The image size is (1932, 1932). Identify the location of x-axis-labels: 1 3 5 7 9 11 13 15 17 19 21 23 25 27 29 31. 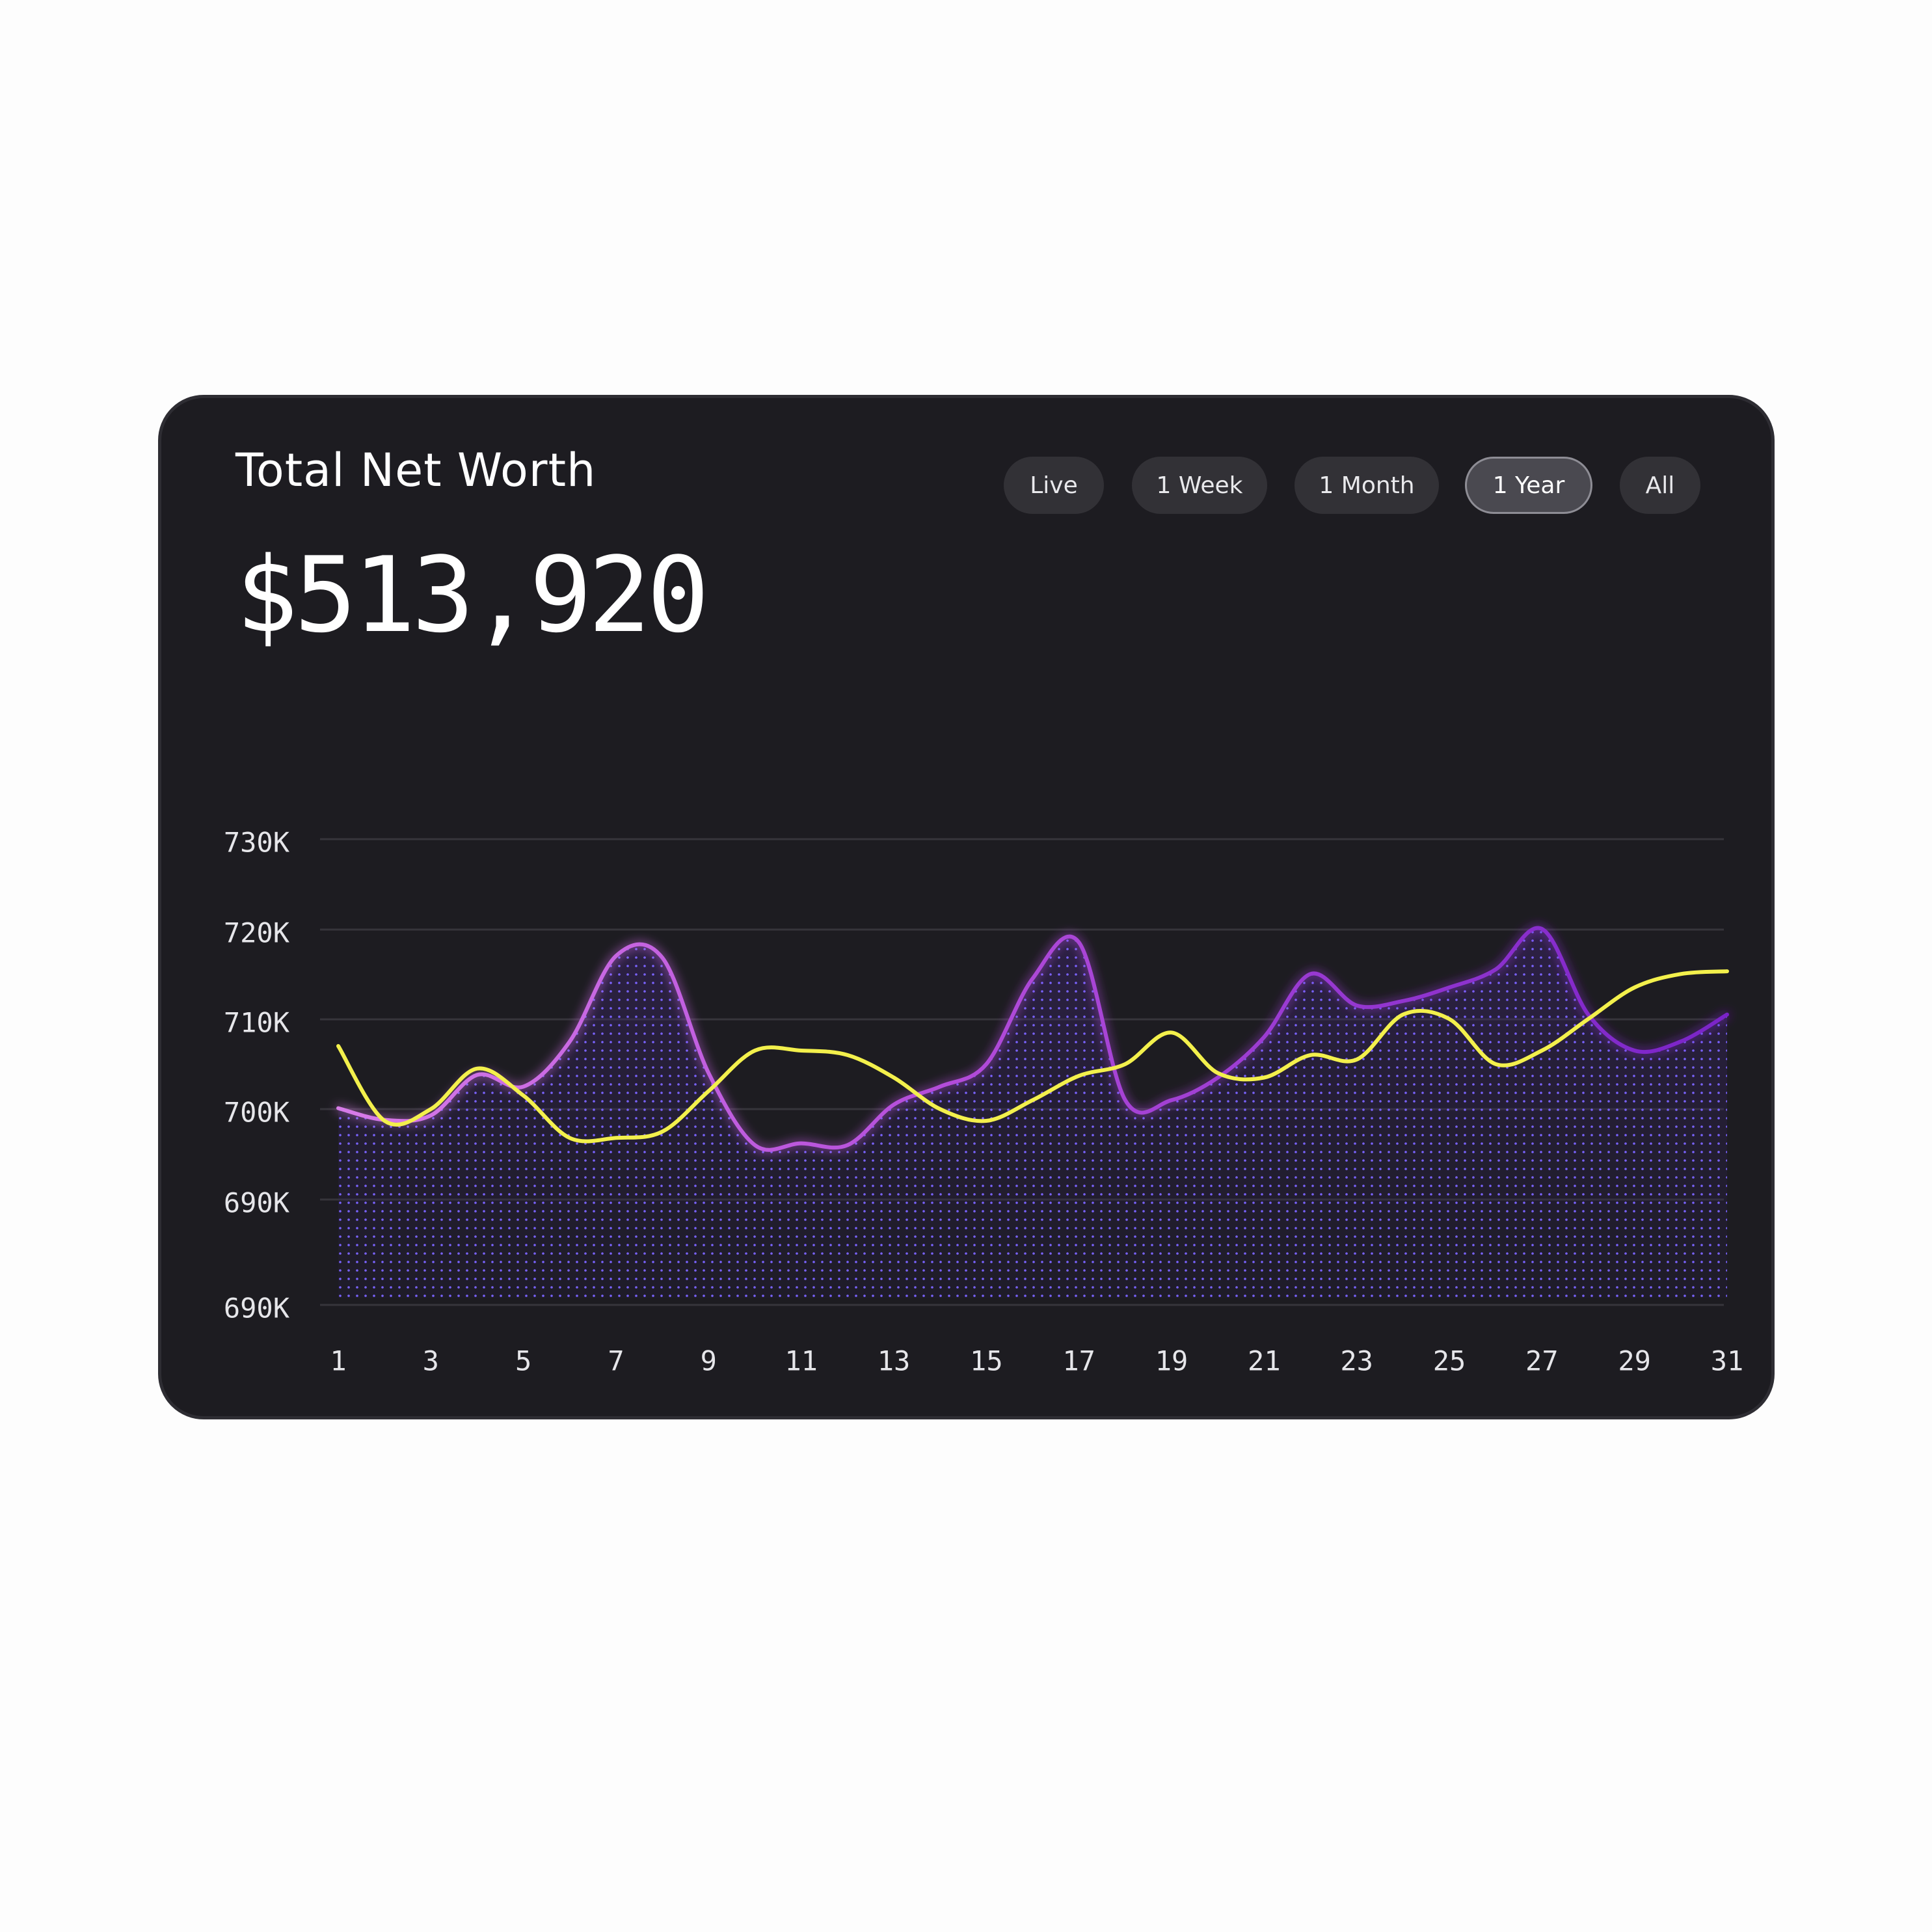
(1036, 1361).